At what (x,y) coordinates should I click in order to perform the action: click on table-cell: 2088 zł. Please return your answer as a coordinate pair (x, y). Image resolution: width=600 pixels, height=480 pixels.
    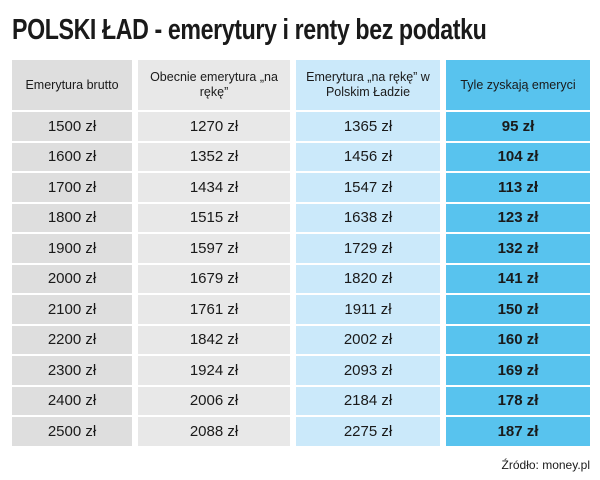
    Looking at the image, I should click on (214, 431).